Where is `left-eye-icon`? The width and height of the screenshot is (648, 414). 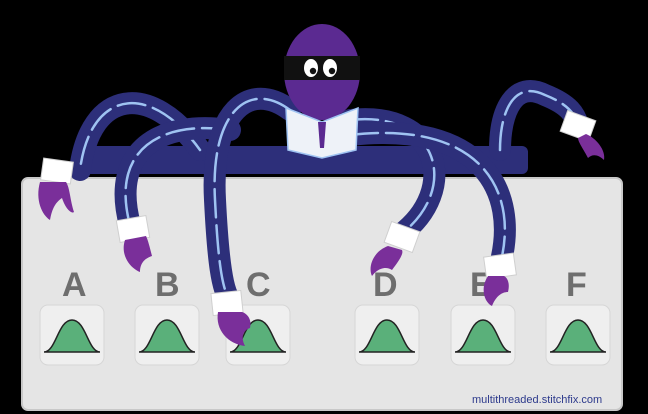
left-eye-icon is located at coordinates (311, 68).